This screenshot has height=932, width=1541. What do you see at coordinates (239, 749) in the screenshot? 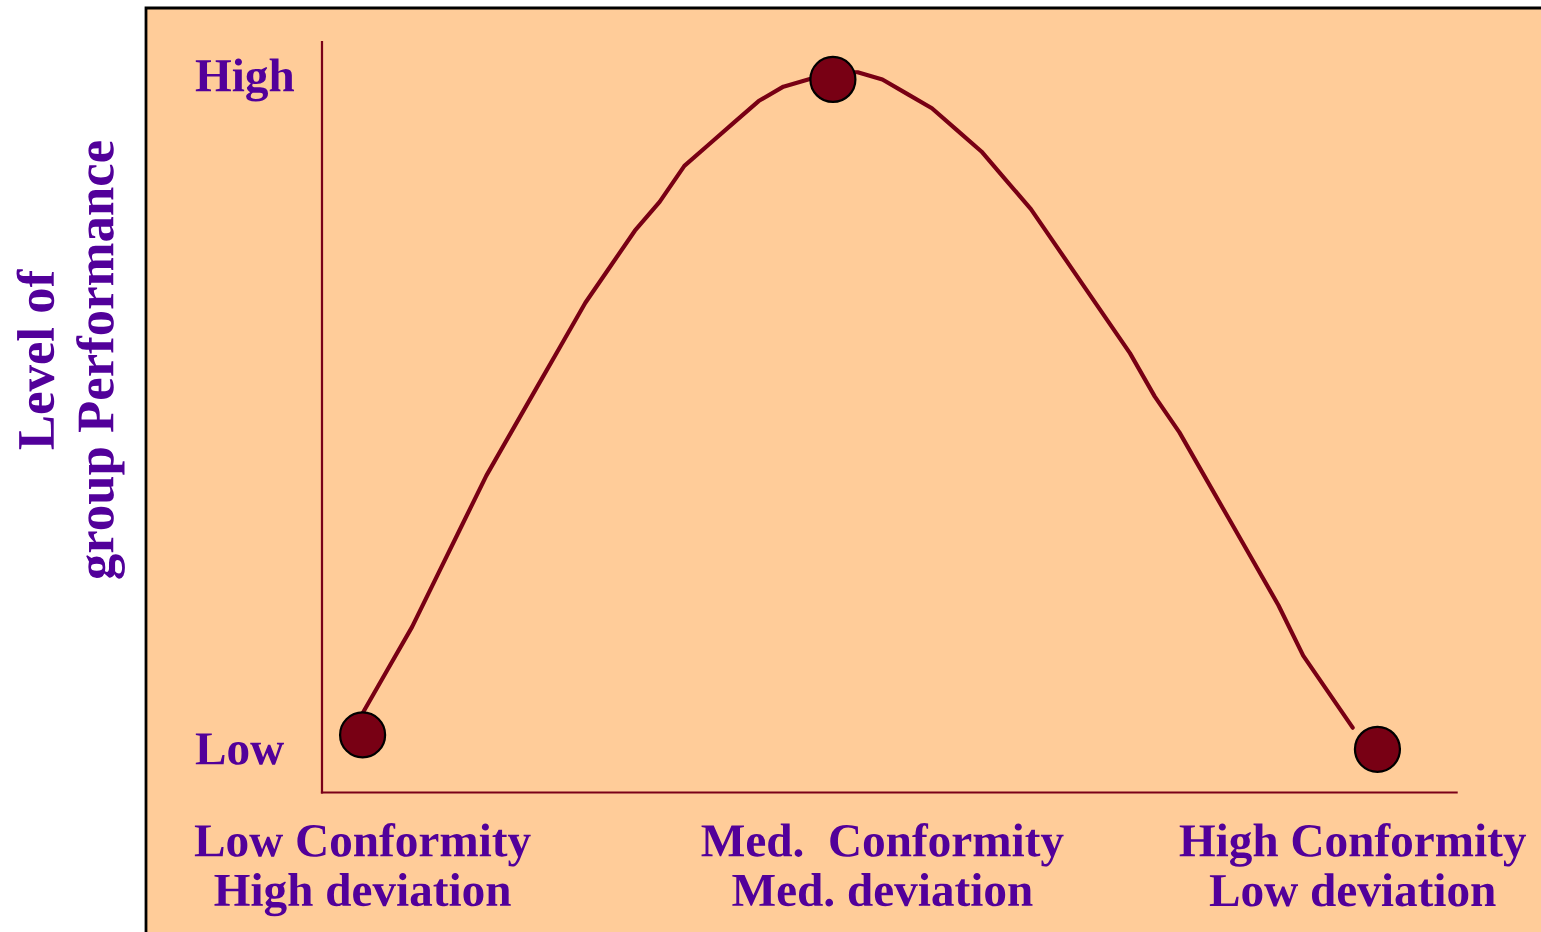
I see `text: Low` at bounding box center [239, 749].